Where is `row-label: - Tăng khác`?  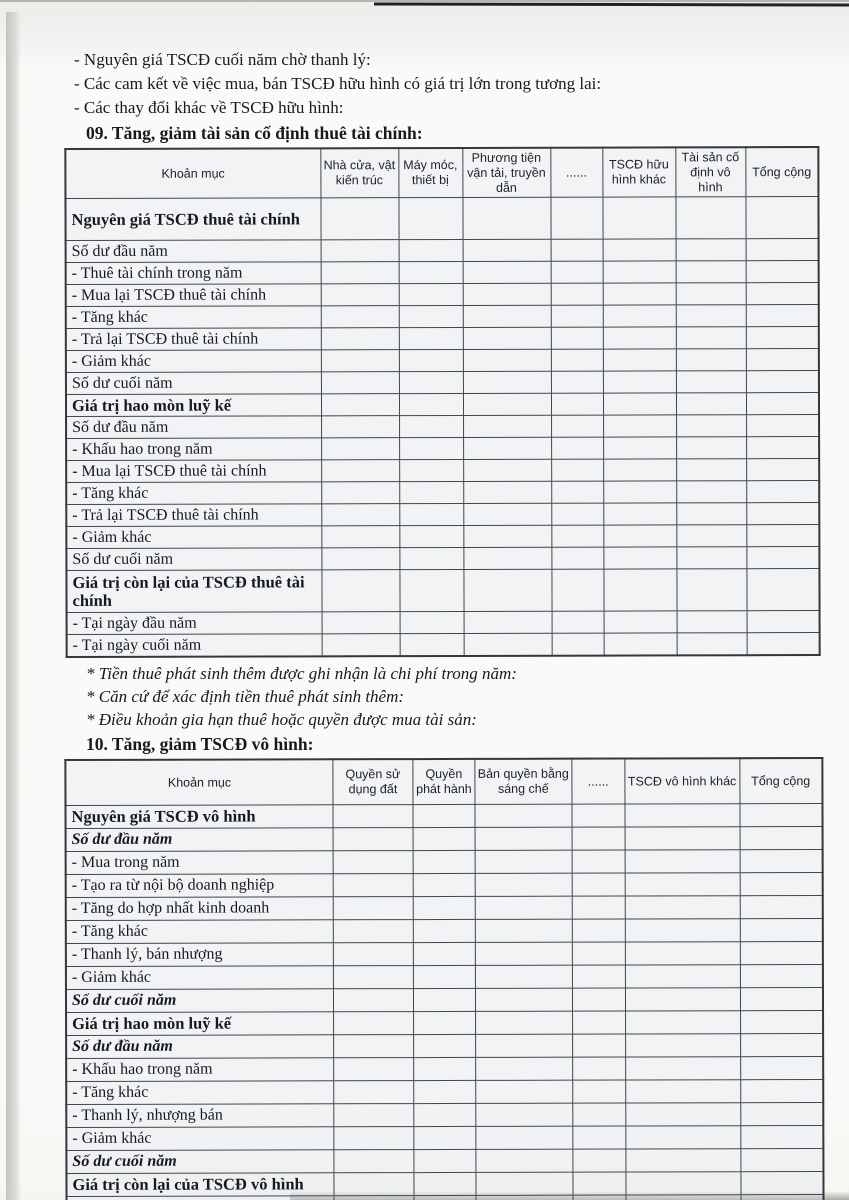 row-label: - Tăng khác is located at coordinates (199, 932).